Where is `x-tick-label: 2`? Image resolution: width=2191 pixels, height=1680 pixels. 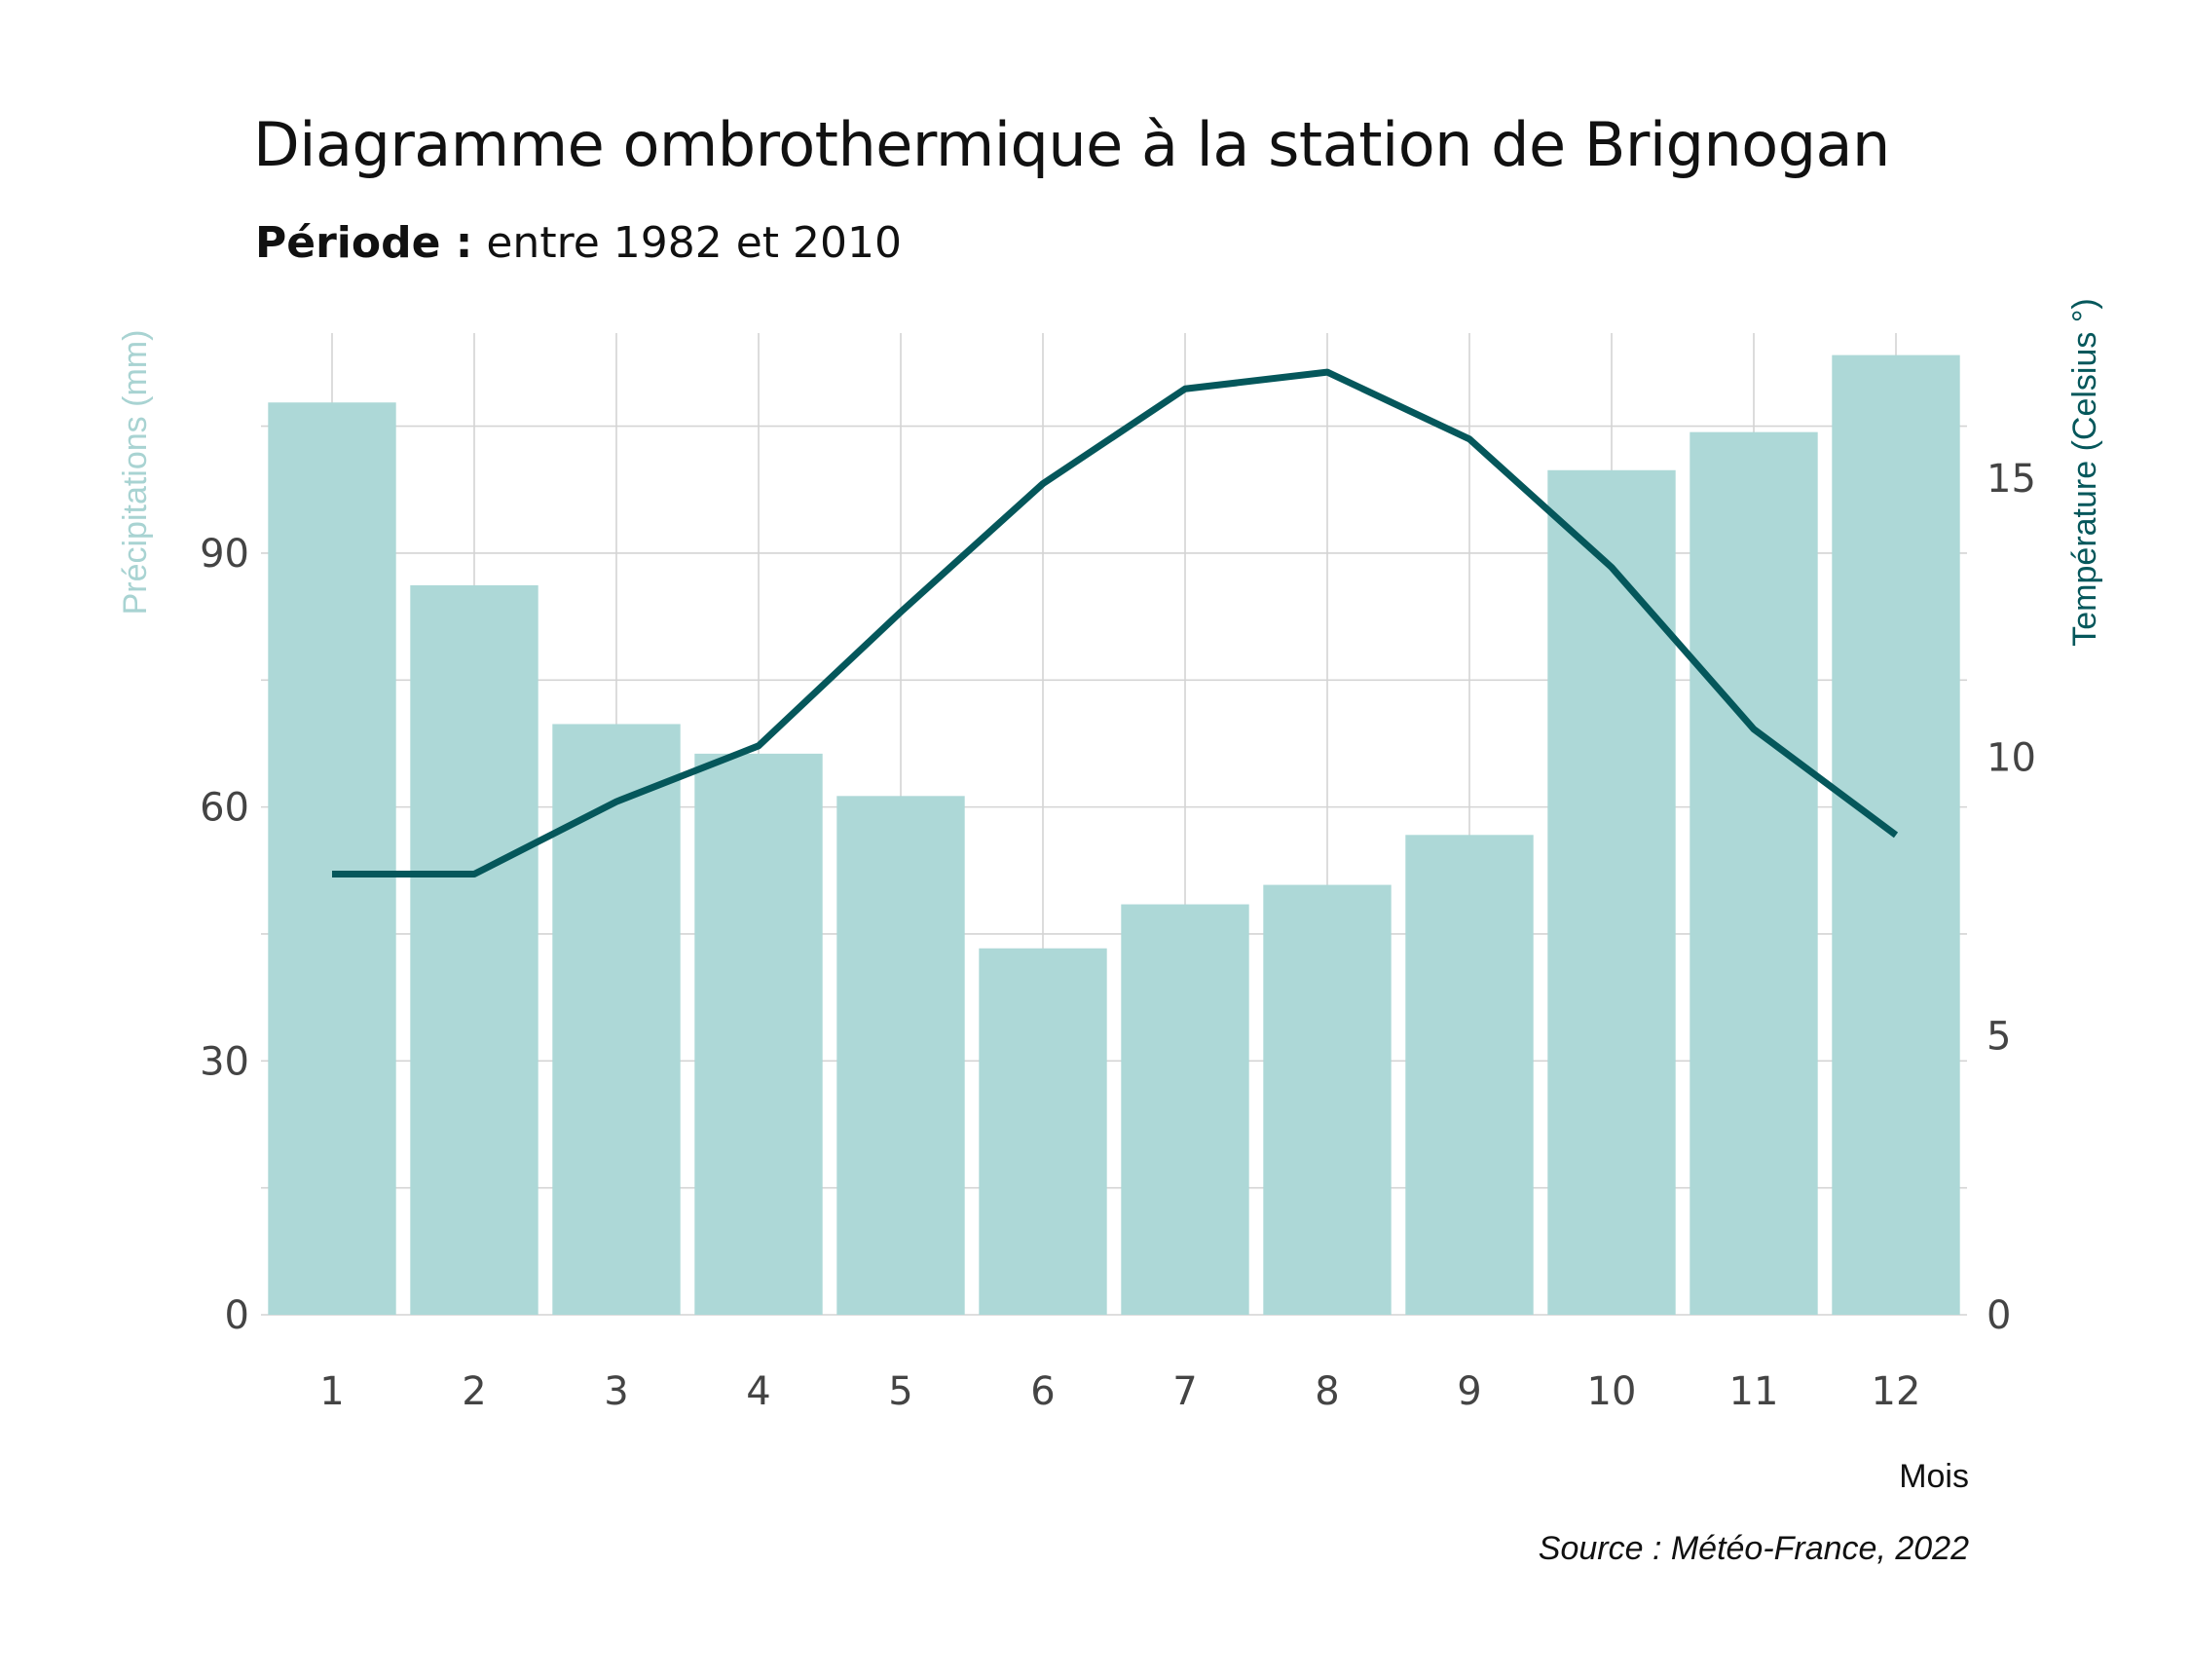
x-tick-label: 2 is located at coordinates (474, 1391).